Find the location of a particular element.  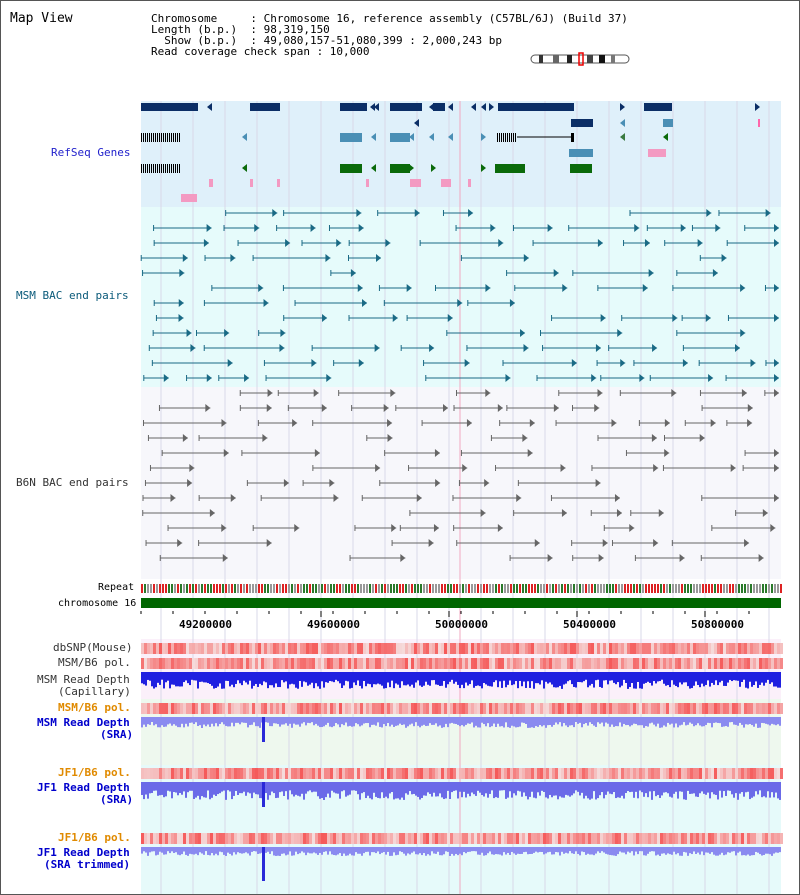

msm-bac-pair-arrow is located at coordinates (700, 243).